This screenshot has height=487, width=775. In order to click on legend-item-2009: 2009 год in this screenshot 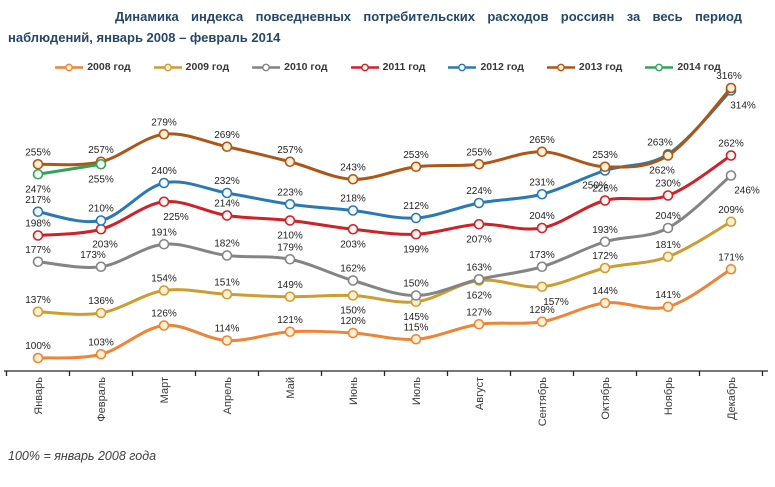, I will do `click(191, 67)`.